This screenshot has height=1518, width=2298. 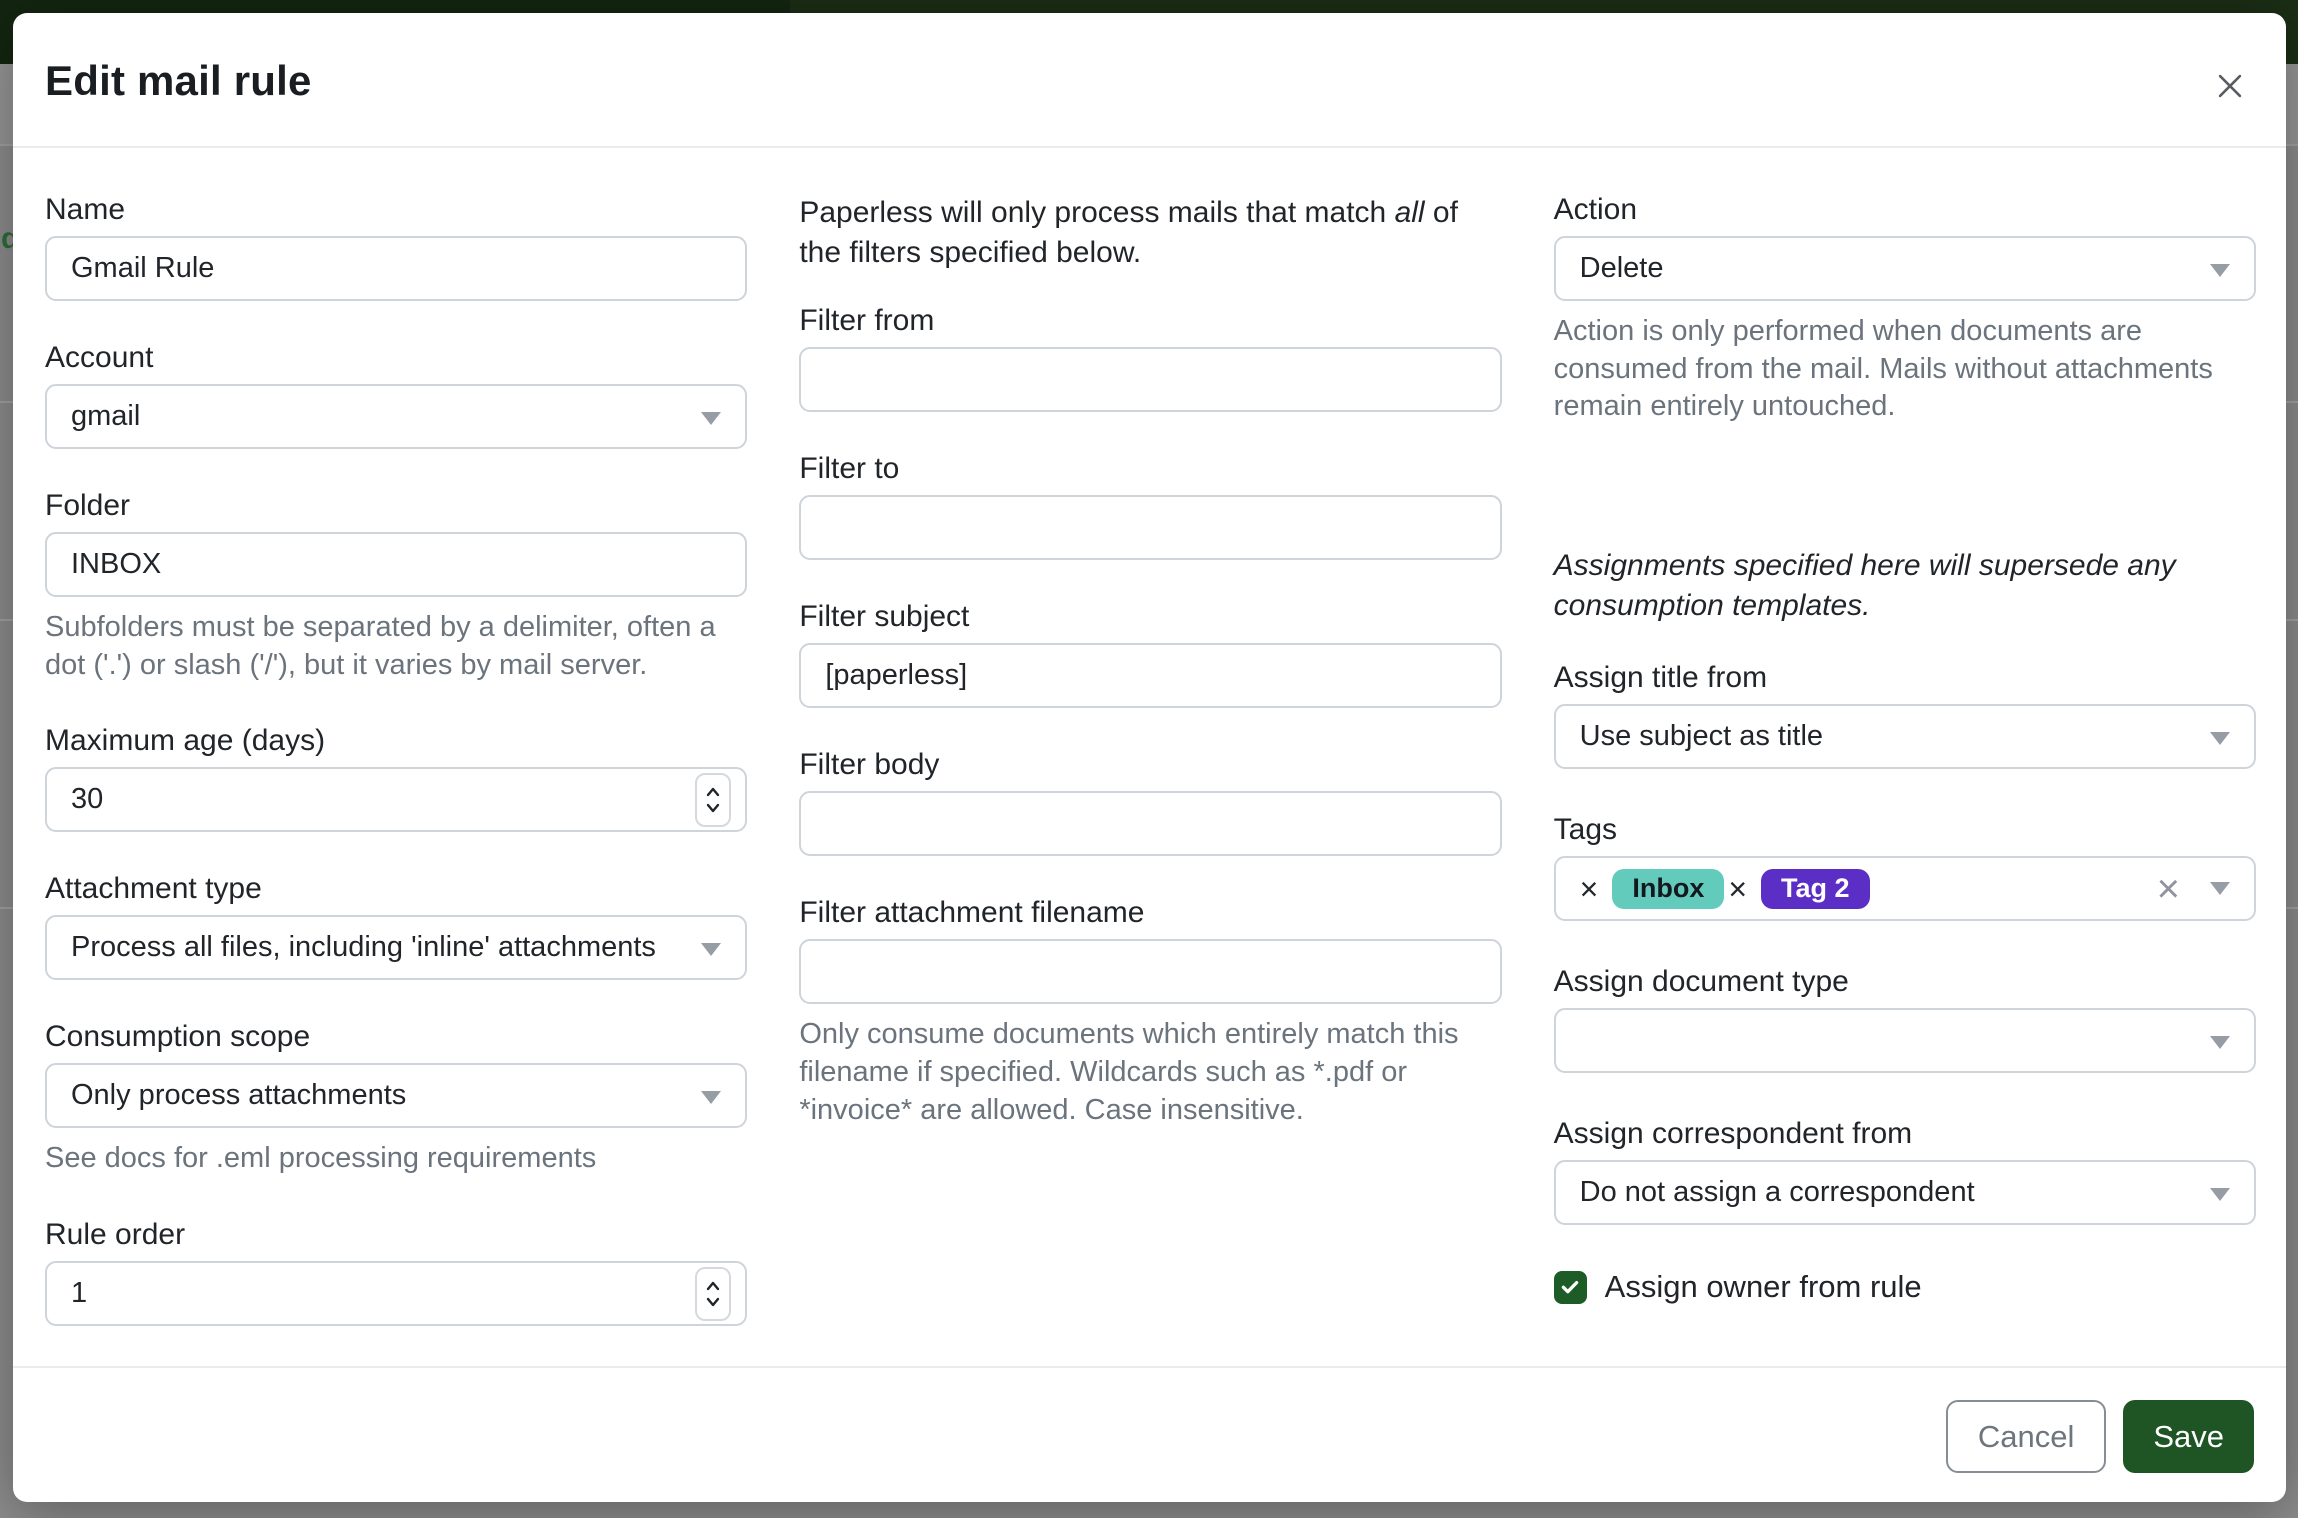 What do you see at coordinates (87, 799) in the screenshot?
I see `maximum-age-value: 30` at bounding box center [87, 799].